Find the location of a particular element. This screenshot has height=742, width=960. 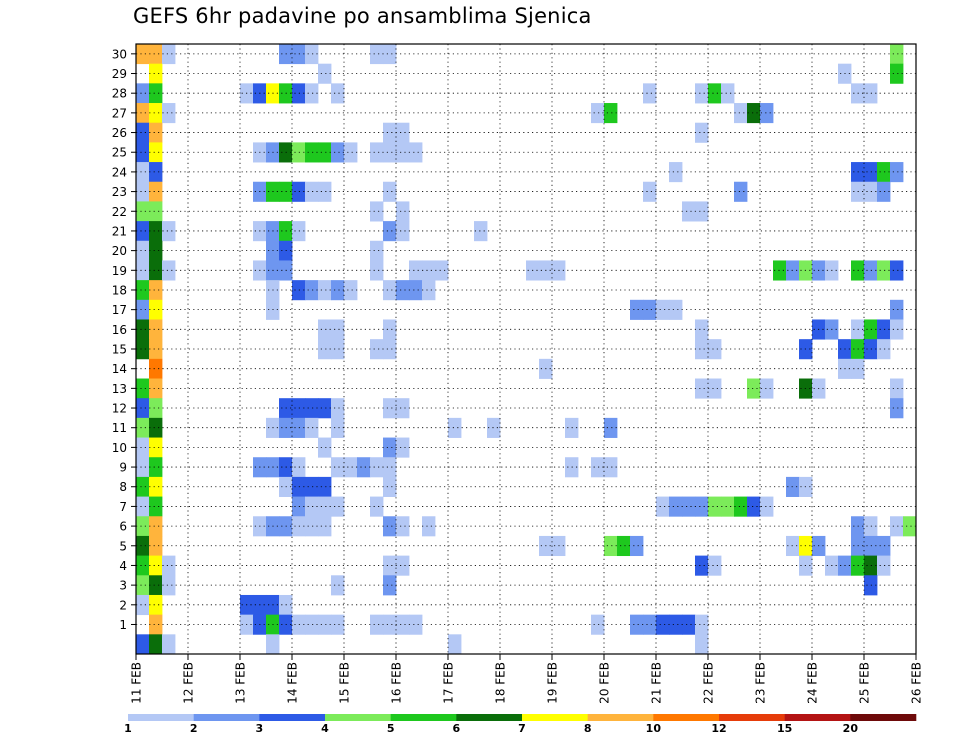

x-tick-label: 25 FEB is located at coordinates (865, 683).